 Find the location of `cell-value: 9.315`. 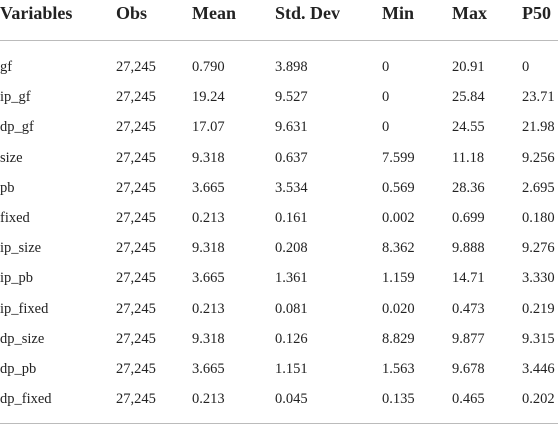

cell-value: 9.315 is located at coordinates (538, 338).